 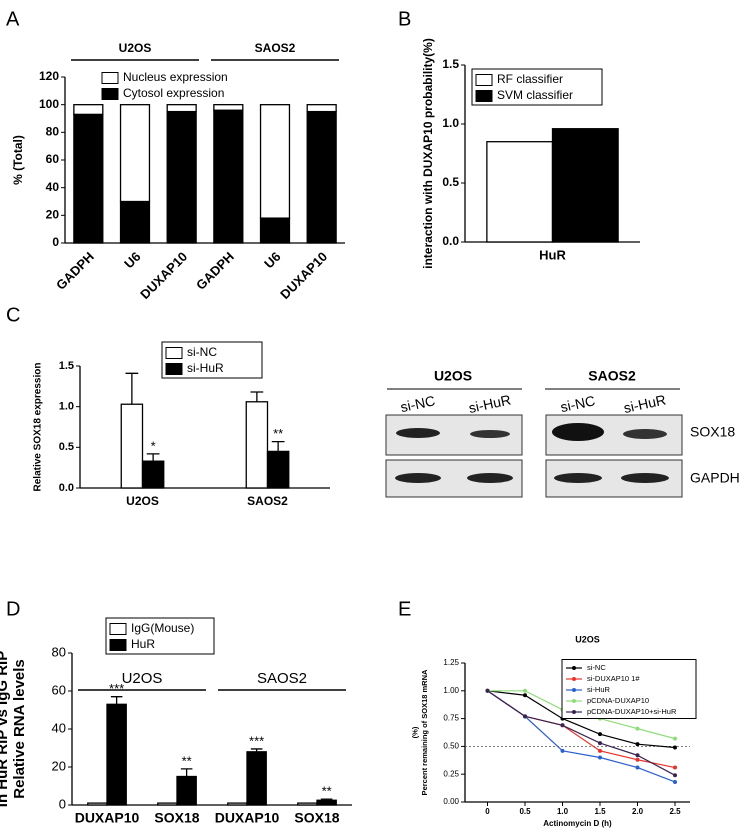 I want to click on legend-box, so click(x=629, y=689).